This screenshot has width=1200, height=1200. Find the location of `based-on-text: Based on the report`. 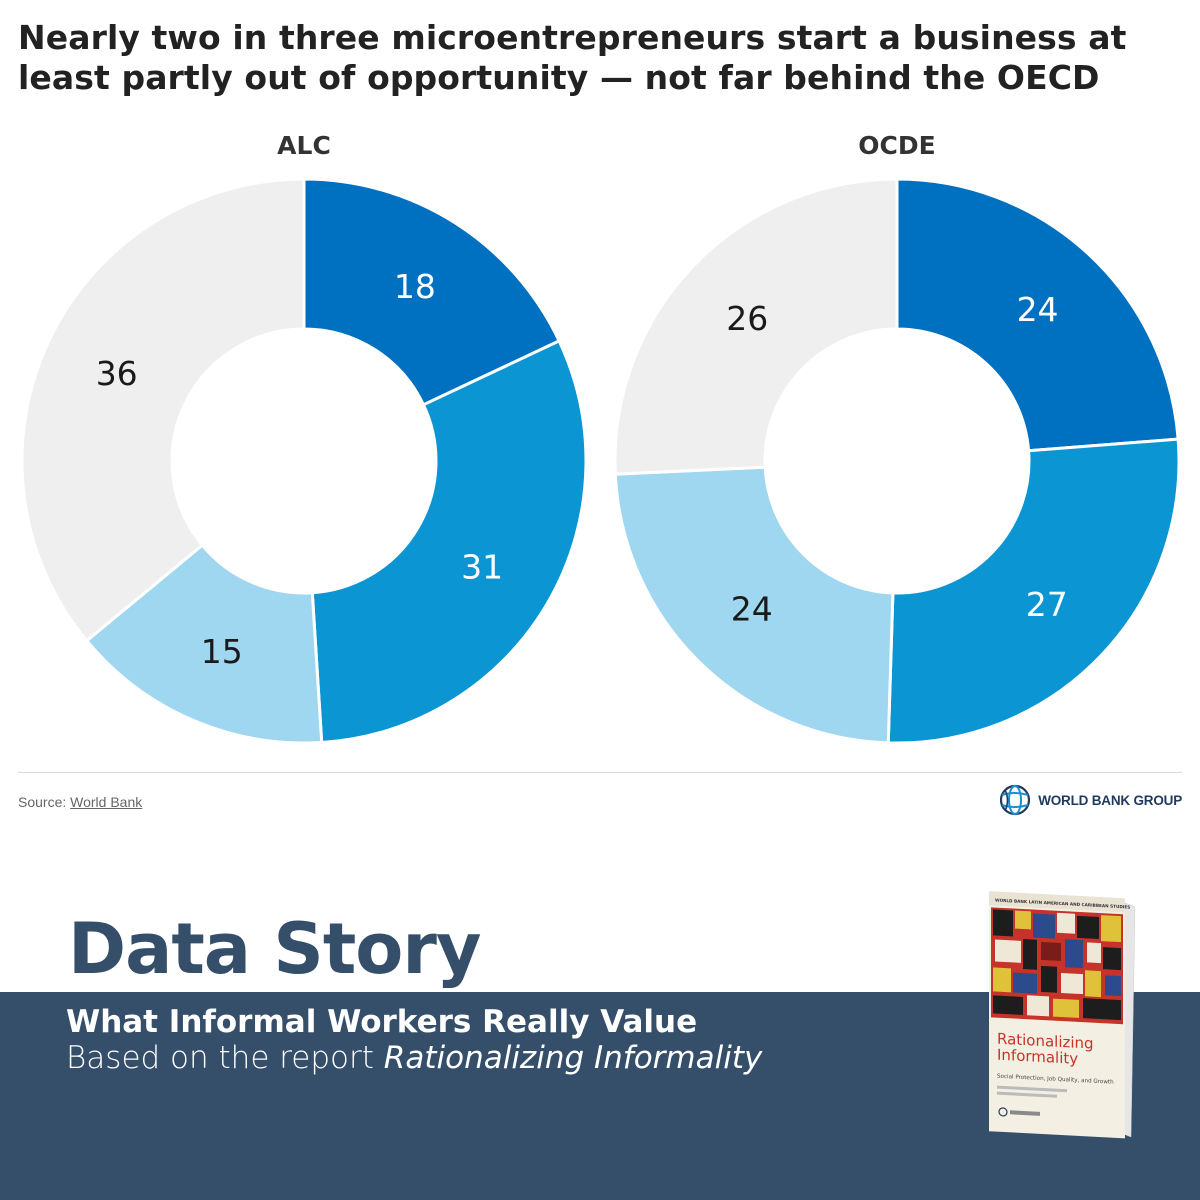

based-on-text: Based on the report is located at coordinates (220, 1058).